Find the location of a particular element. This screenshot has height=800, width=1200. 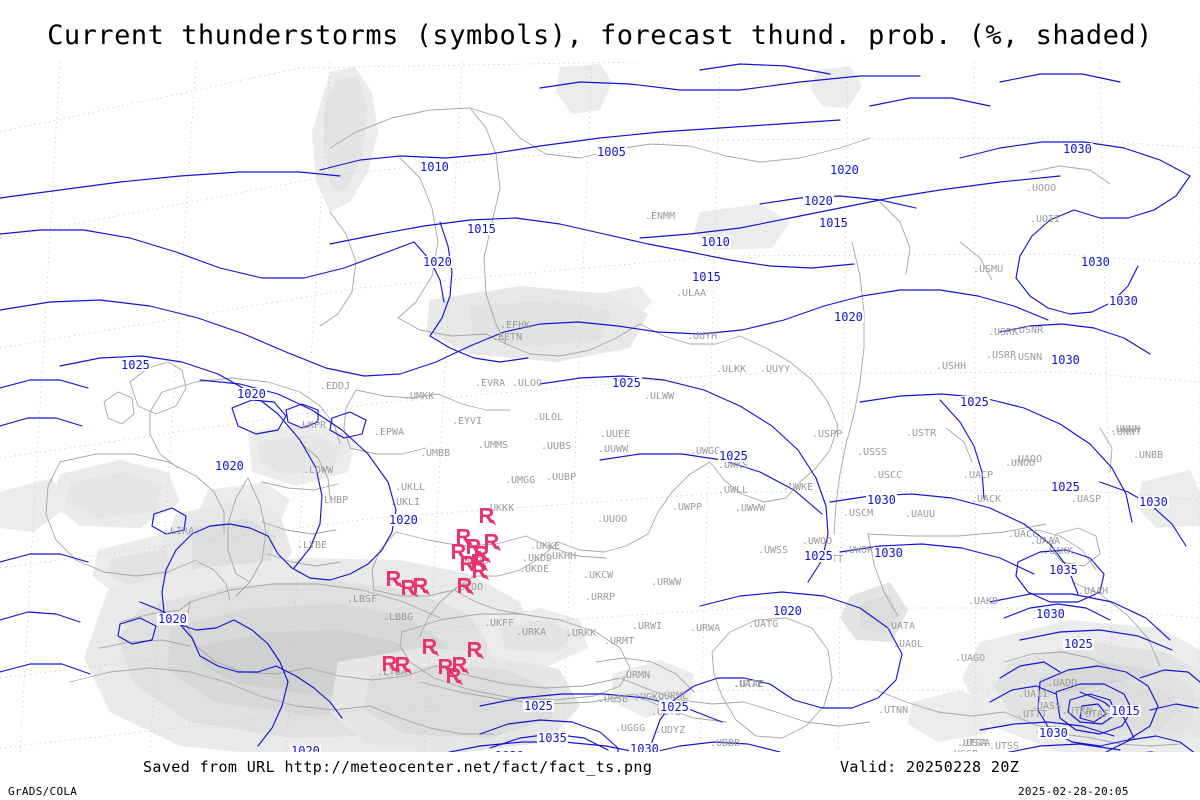

station-label: .UWSS is located at coordinates (773, 550).